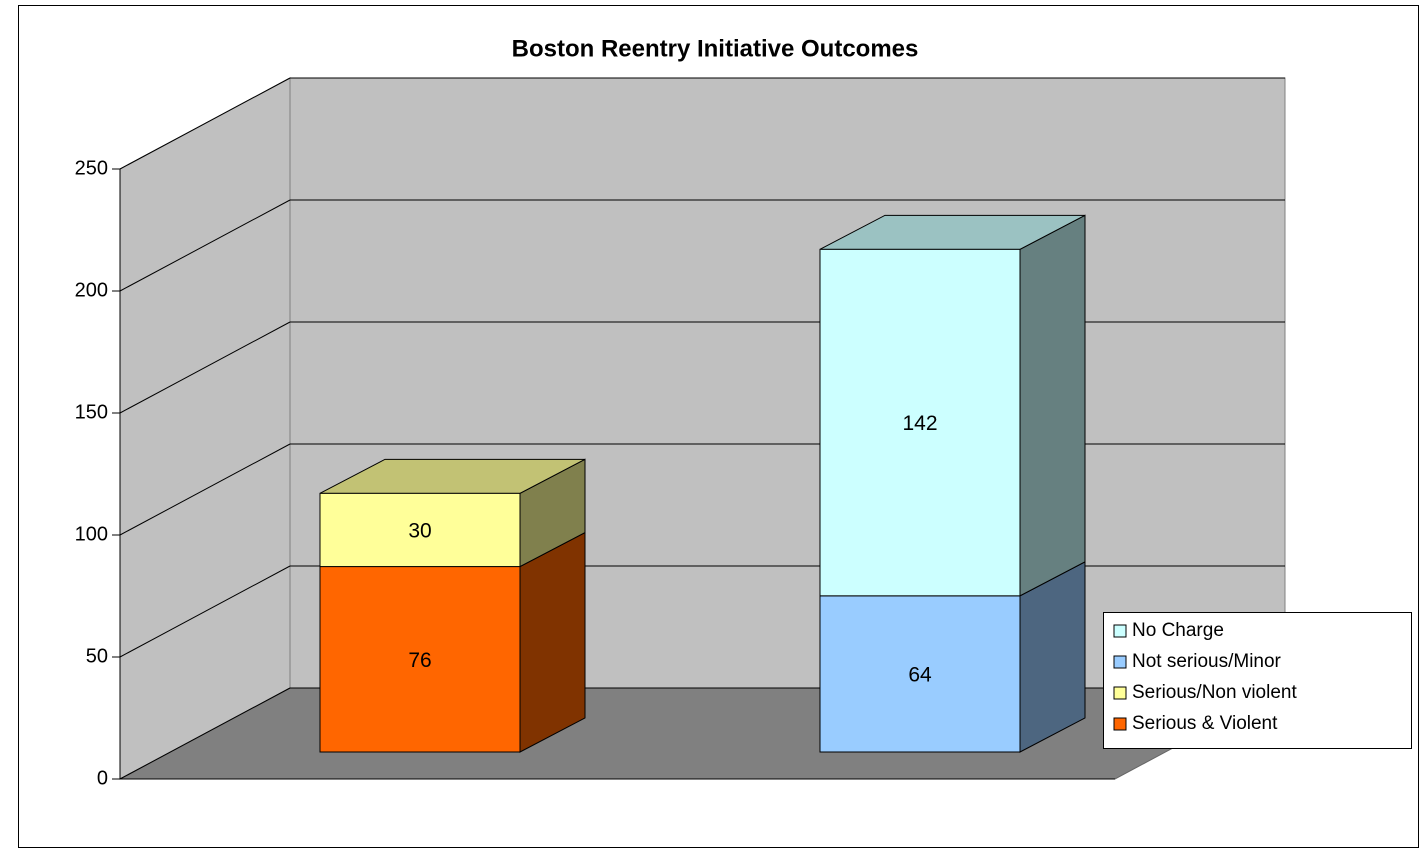  Describe the element at coordinates (1178, 630) in the screenshot. I see `legend-label: No Charge` at that location.